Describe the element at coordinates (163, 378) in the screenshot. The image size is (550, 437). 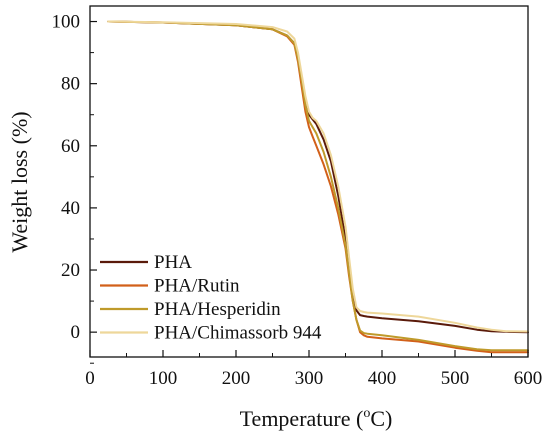
I see `x-tick-label: 100` at that location.